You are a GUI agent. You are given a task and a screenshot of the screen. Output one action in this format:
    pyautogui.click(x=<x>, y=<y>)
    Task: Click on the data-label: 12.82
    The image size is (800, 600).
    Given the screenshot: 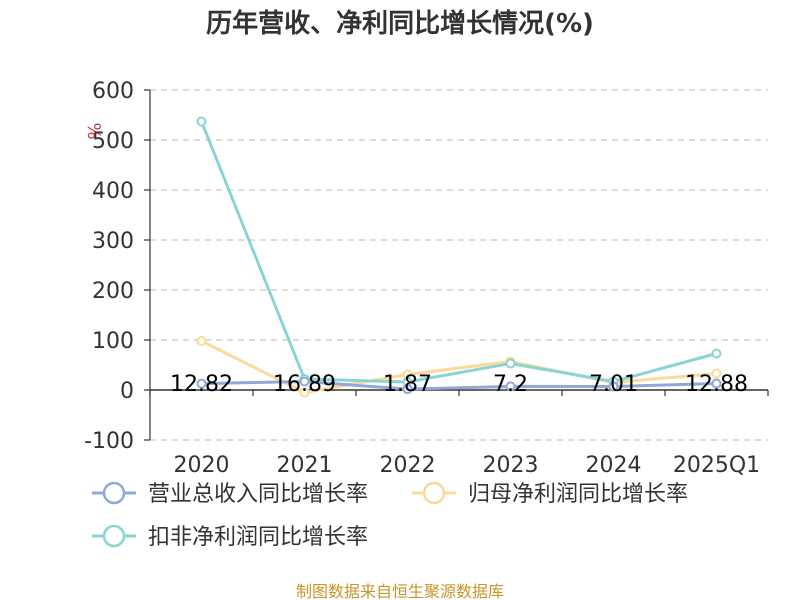 What is the action you would take?
    pyautogui.click(x=201, y=384)
    